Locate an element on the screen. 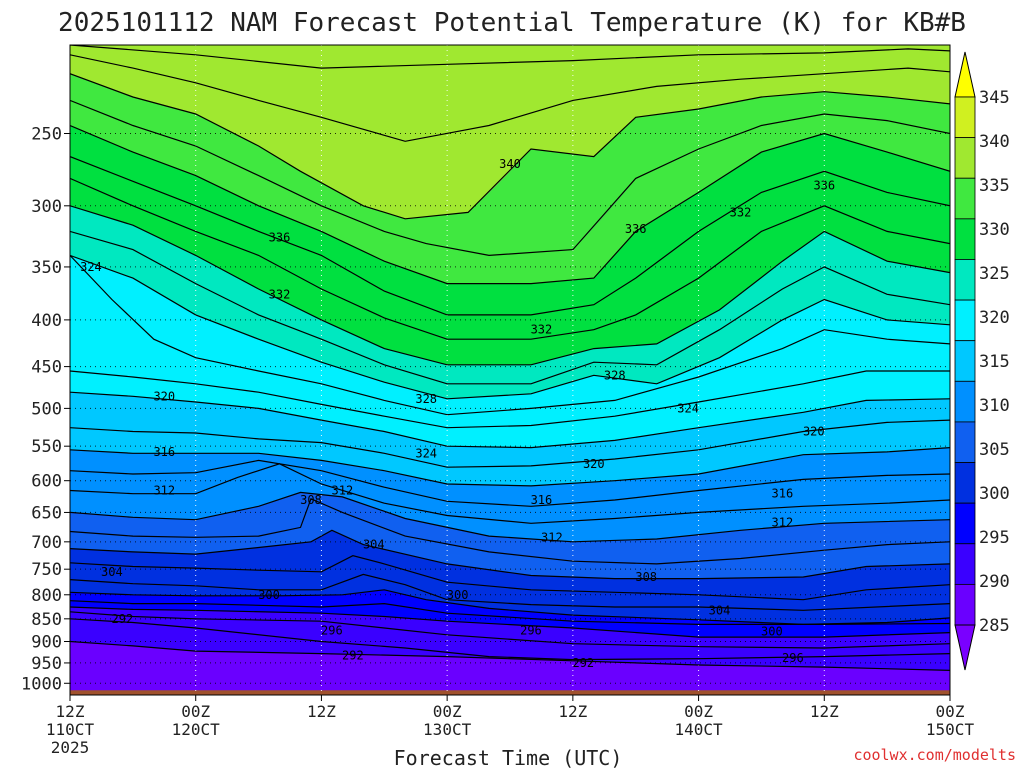 The image size is (1024, 772). y-tick-label: 250 is located at coordinates (46, 134).